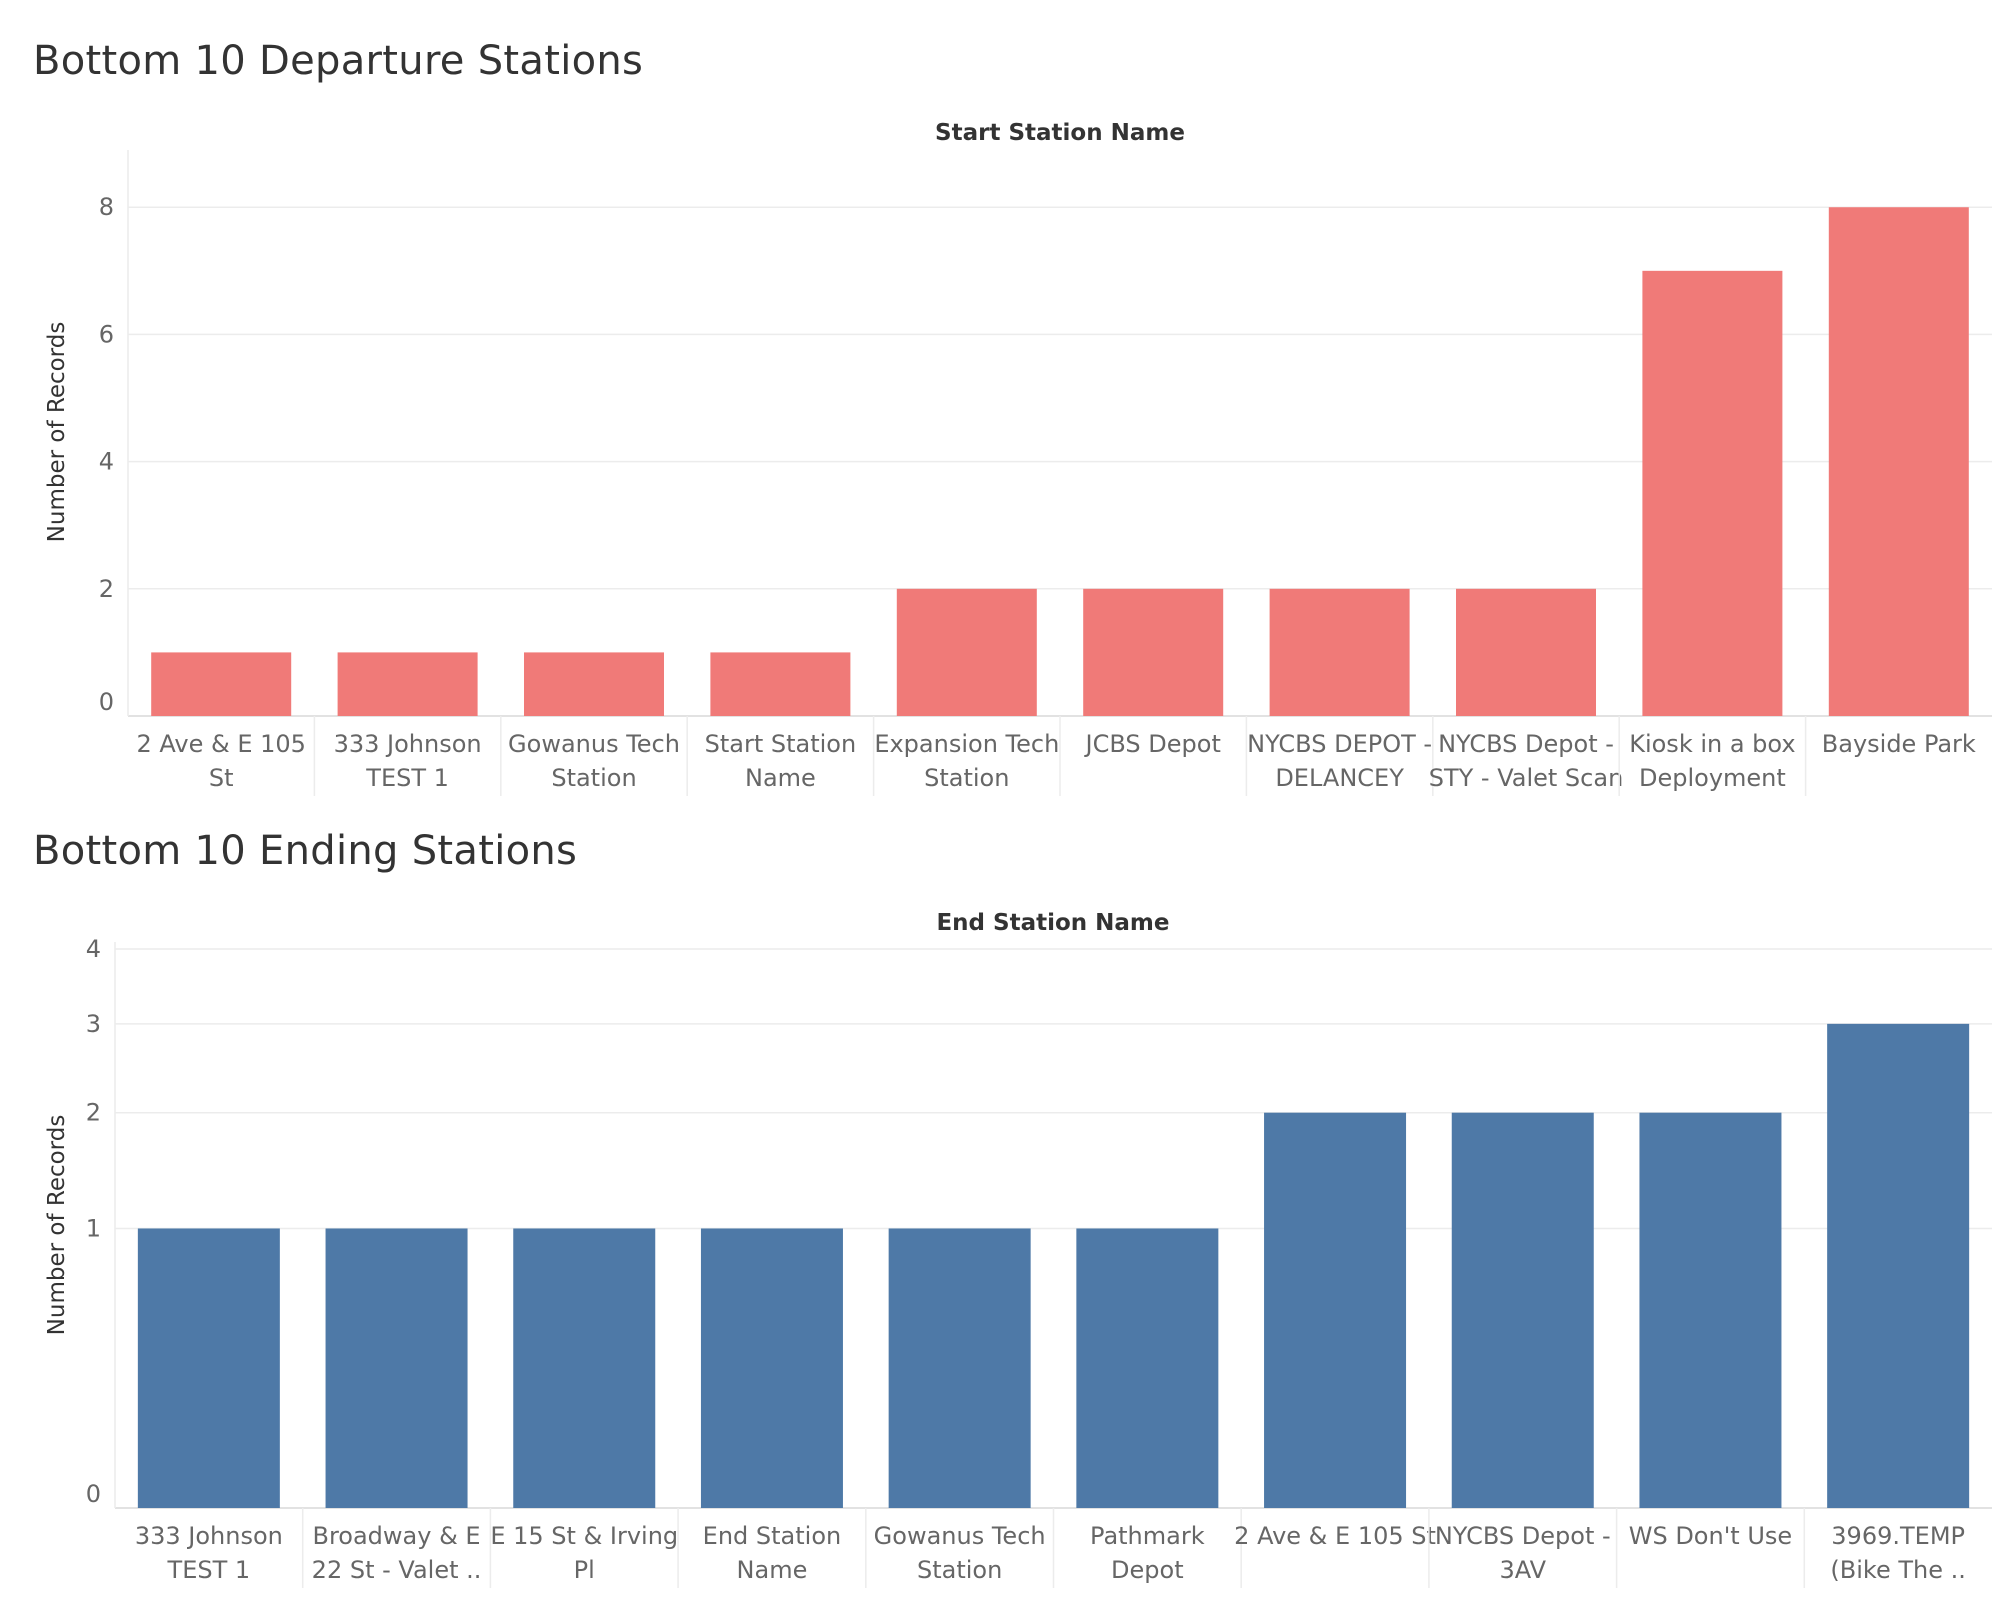  What do you see at coordinates (960, 1536) in the screenshot?
I see `ending-x-tick-label: Gowanus Tech` at bounding box center [960, 1536].